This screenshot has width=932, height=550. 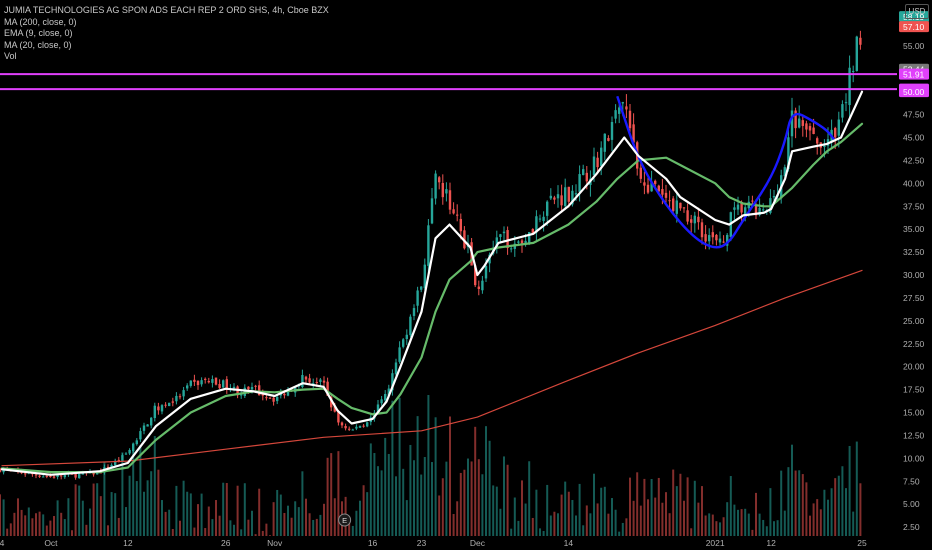 What do you see at coordinates (373, 543) in the screenshot?
I see `x-tick-label: 16` at bounding box center [373, 543].